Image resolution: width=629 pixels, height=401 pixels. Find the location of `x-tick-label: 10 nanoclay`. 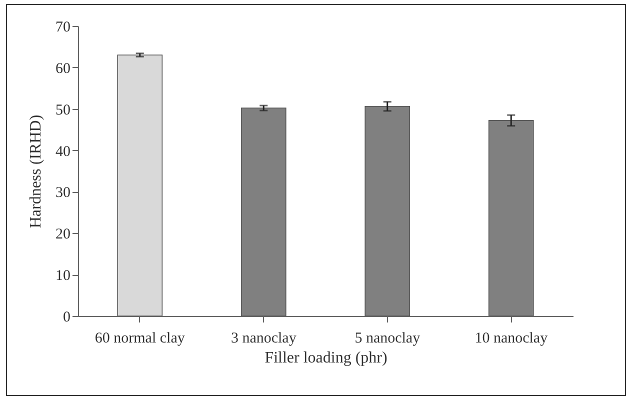

x-tick-label: 10 nanoclay is located at coordinates (511, 338).